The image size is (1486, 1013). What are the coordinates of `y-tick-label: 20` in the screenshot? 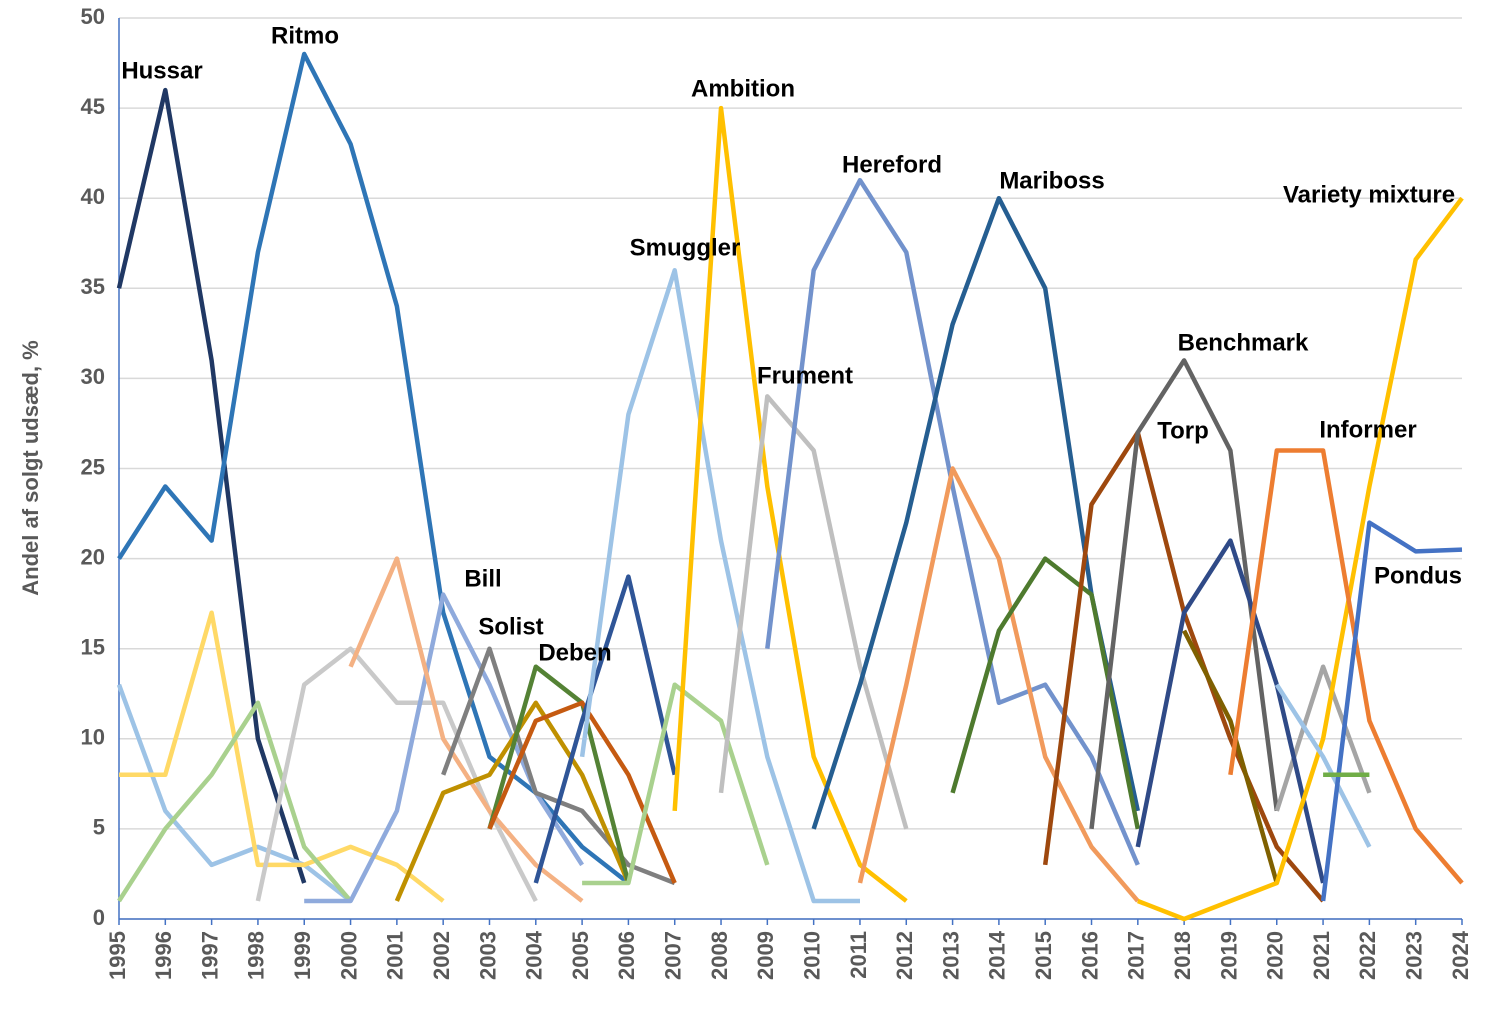 It's located at (93, 556).